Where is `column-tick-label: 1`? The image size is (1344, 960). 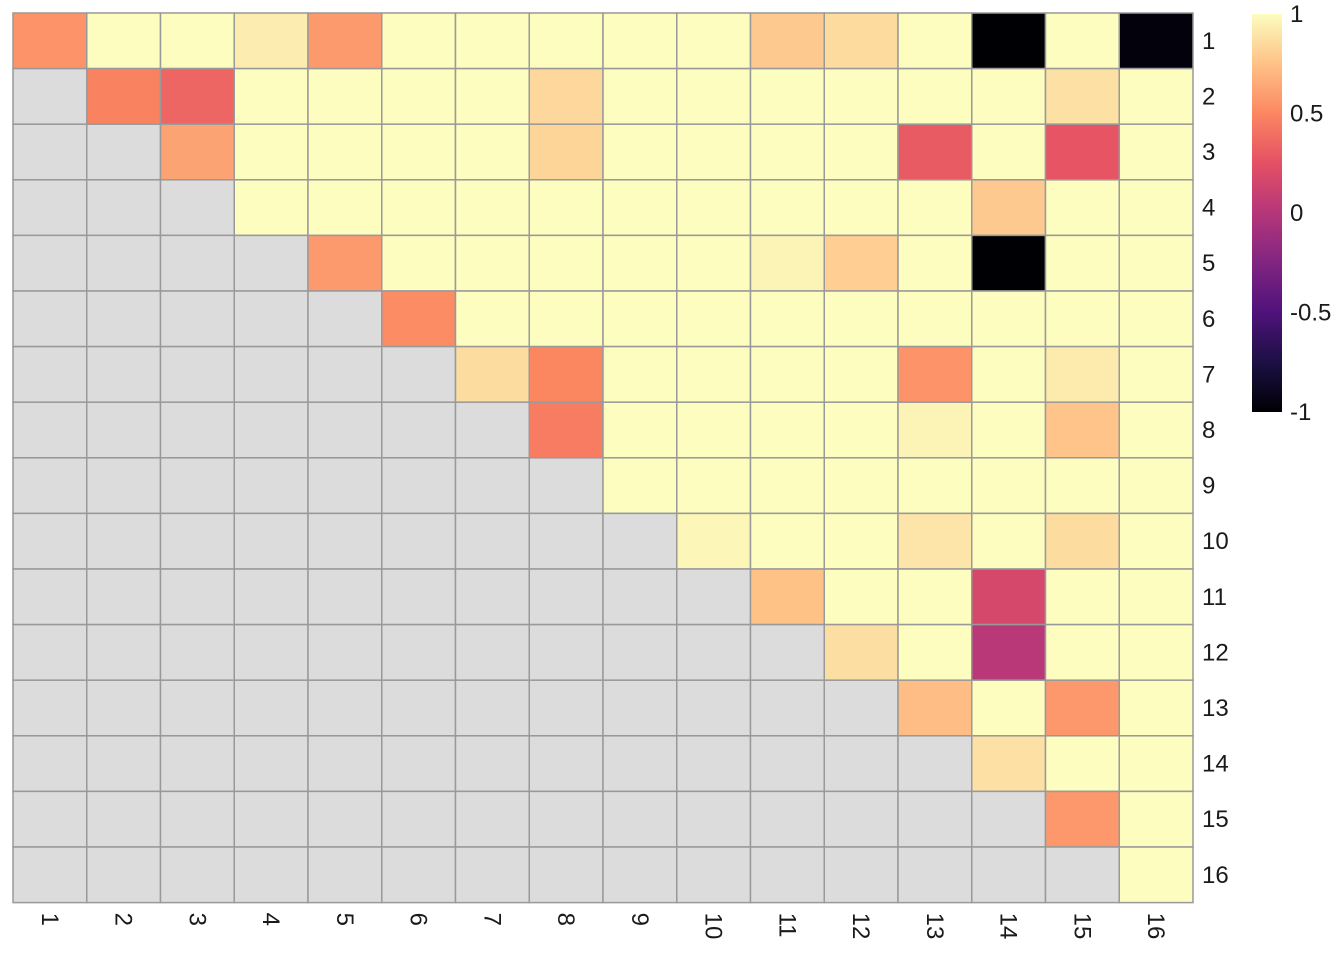
column-tick-label: 1 is located at coordinates (49, 919).